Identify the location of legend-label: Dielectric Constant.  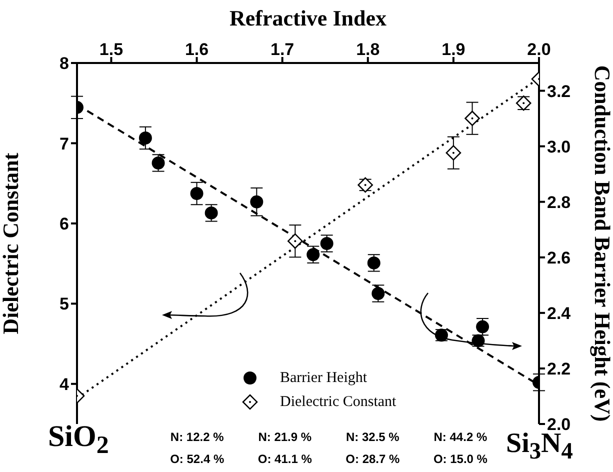
(338, 402).